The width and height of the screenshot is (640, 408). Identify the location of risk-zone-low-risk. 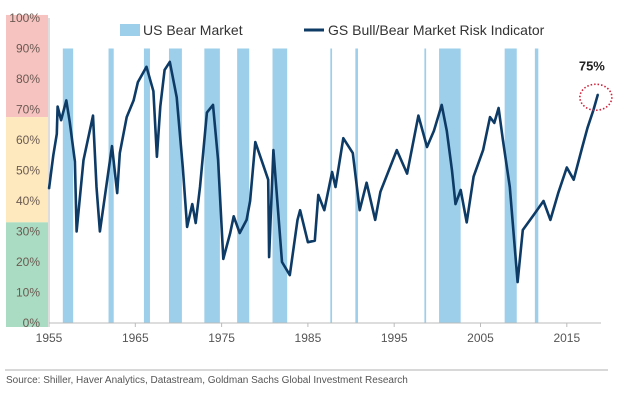
(27, 274).